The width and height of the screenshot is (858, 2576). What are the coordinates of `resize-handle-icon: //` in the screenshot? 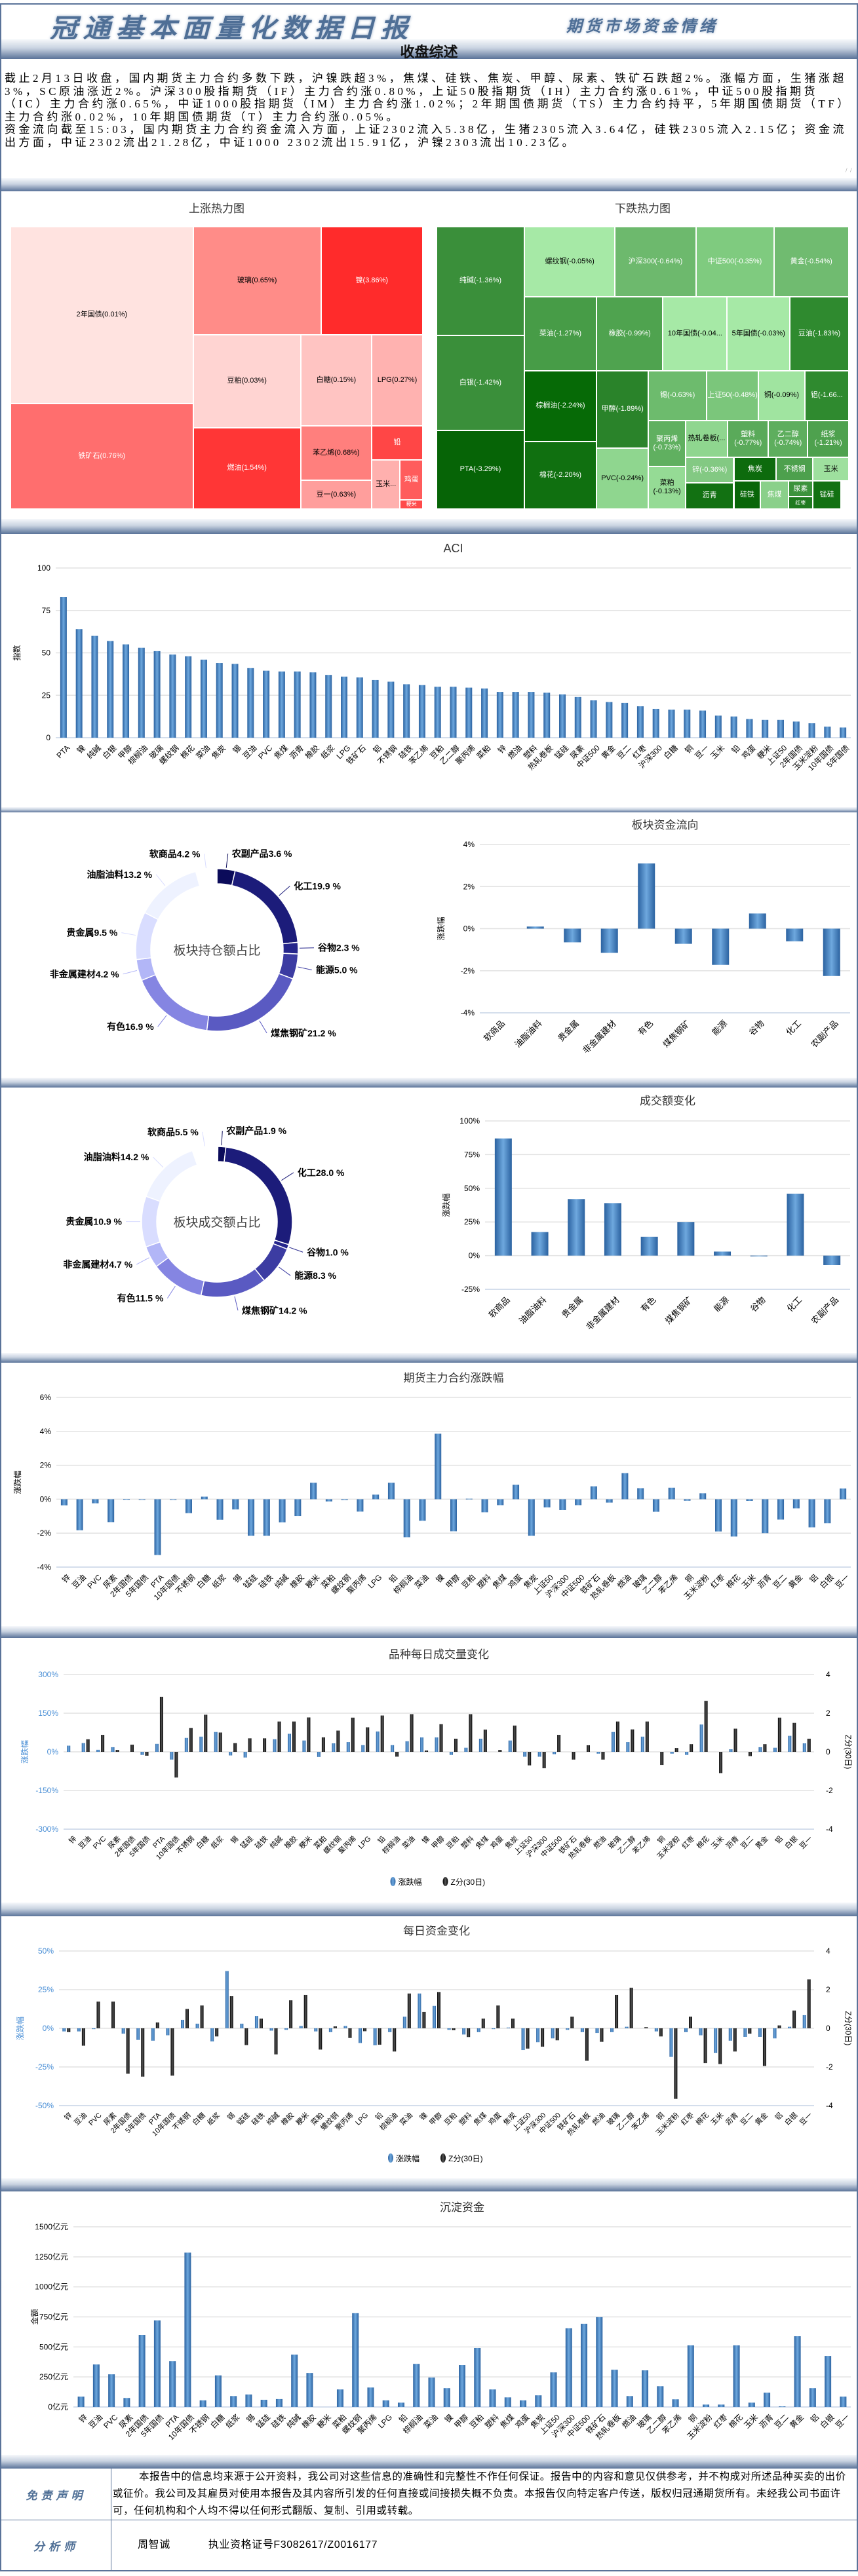 It's located at (850, 170).